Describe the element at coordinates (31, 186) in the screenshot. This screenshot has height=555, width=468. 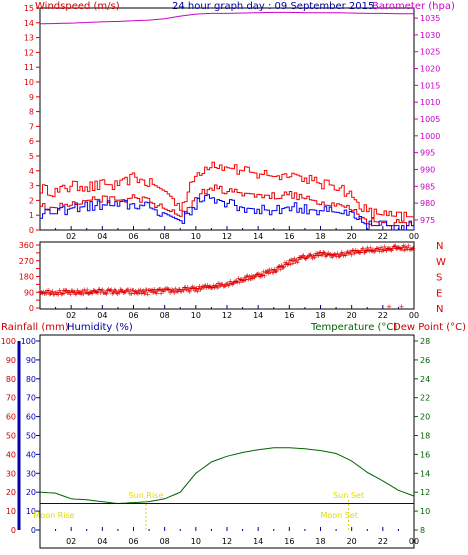
I see `windspeed-axis-tick-label: 3` at that location.